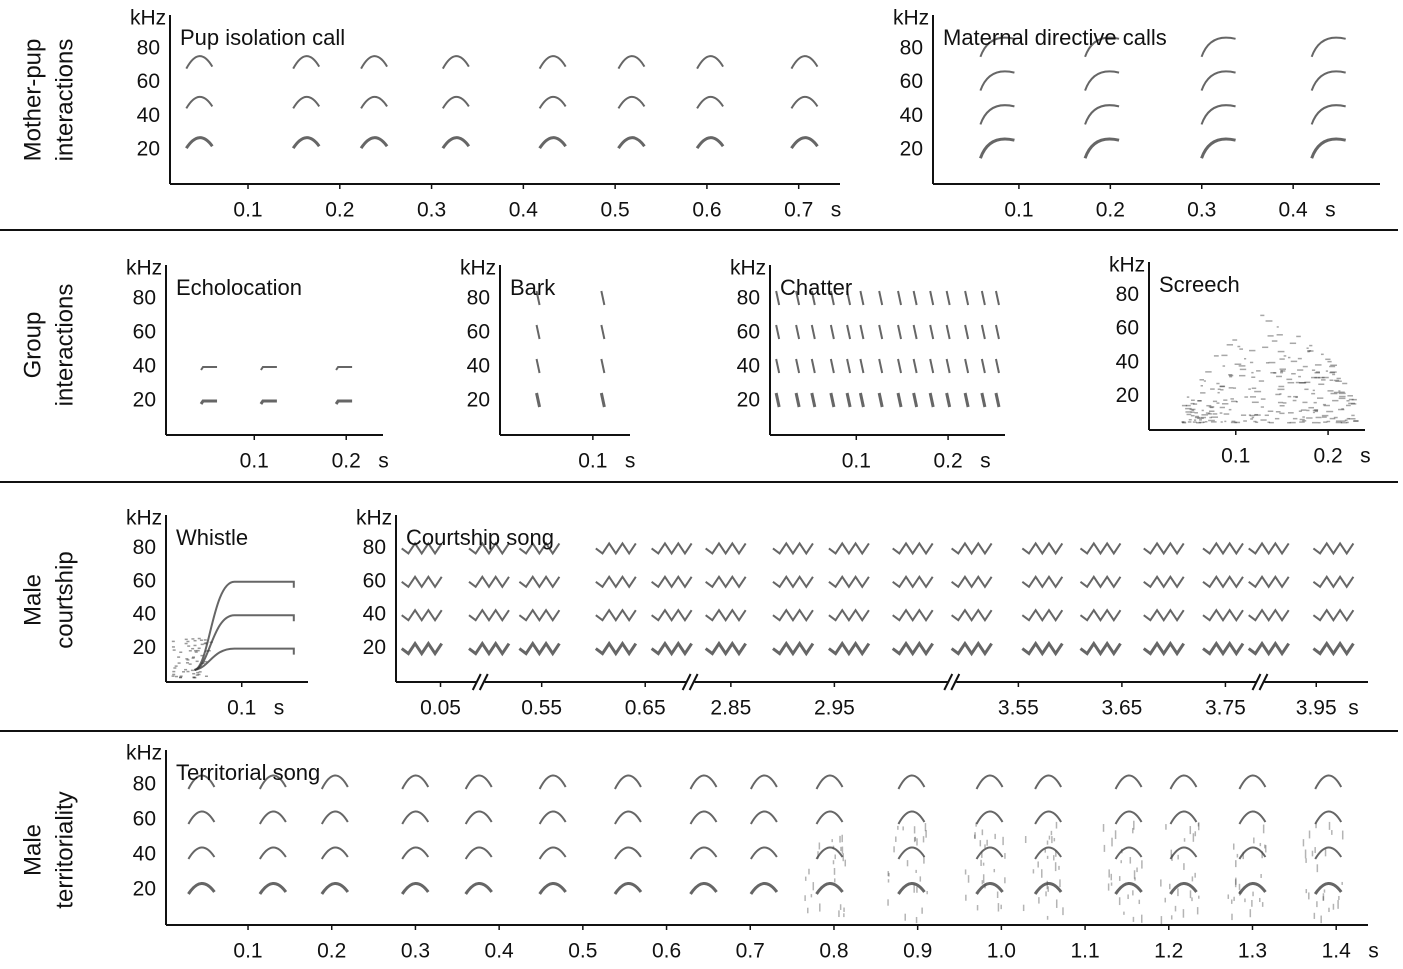  I want to click on x-tick-label: 3.95, so click(1316, 708).